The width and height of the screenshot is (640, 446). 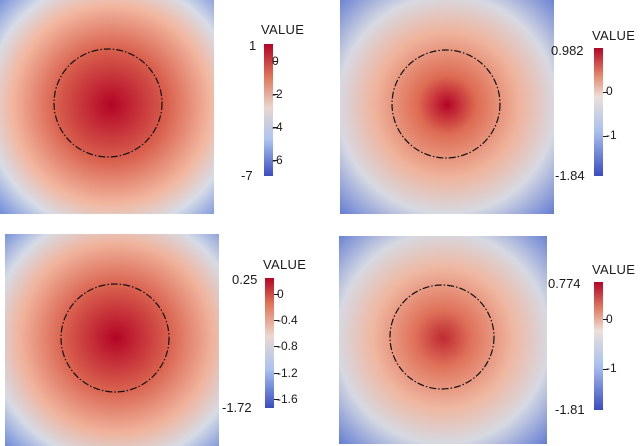 I want to click on colorbar-tick-label: -1.6, so click(x=287, y=399).